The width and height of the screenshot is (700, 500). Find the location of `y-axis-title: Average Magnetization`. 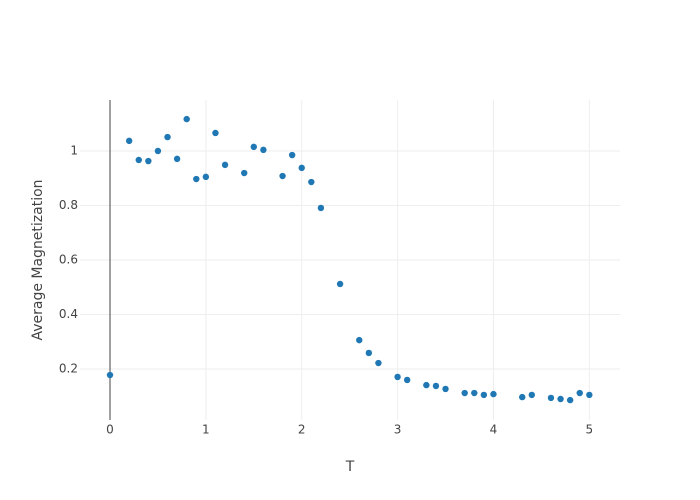

y-axis-title: Average Magnetization is located at coordinates (38, 259).